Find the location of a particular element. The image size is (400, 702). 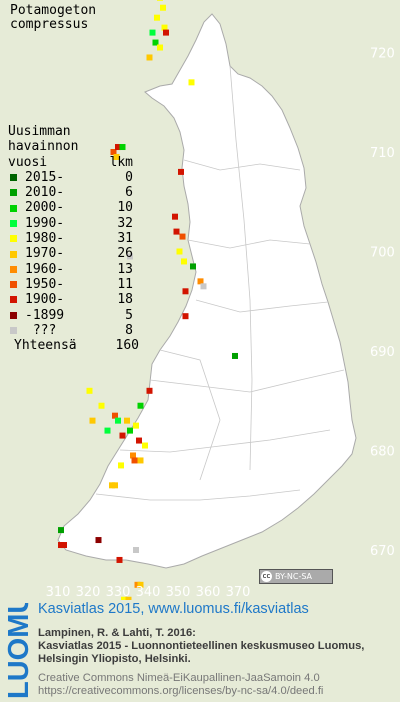

x-tick-label: 330 is located at coordinates (118, 592).